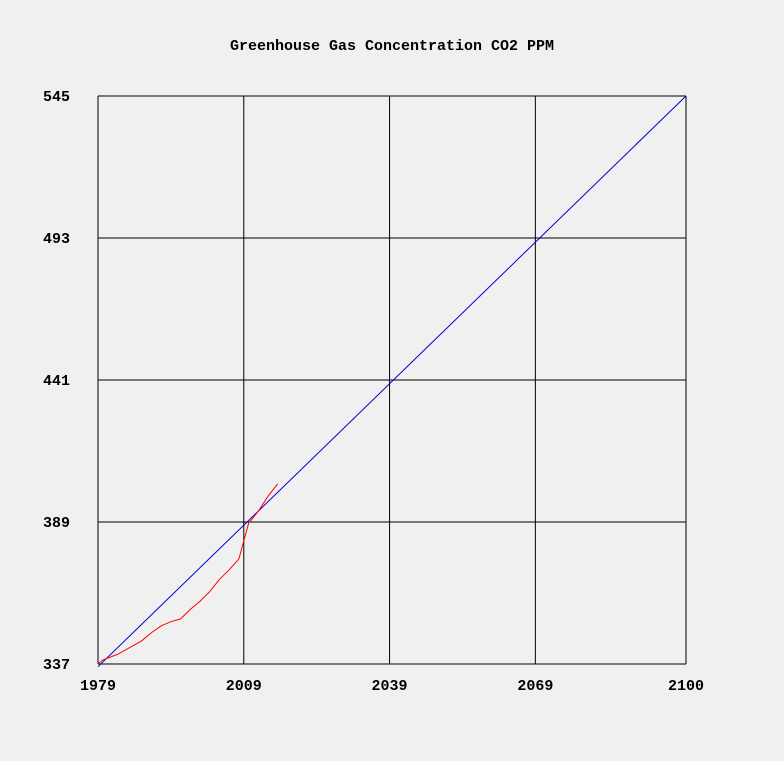 The height and width of the screenshot is (761, 784). I want to click on y-tick-label-4: 545, so click(56, 97).